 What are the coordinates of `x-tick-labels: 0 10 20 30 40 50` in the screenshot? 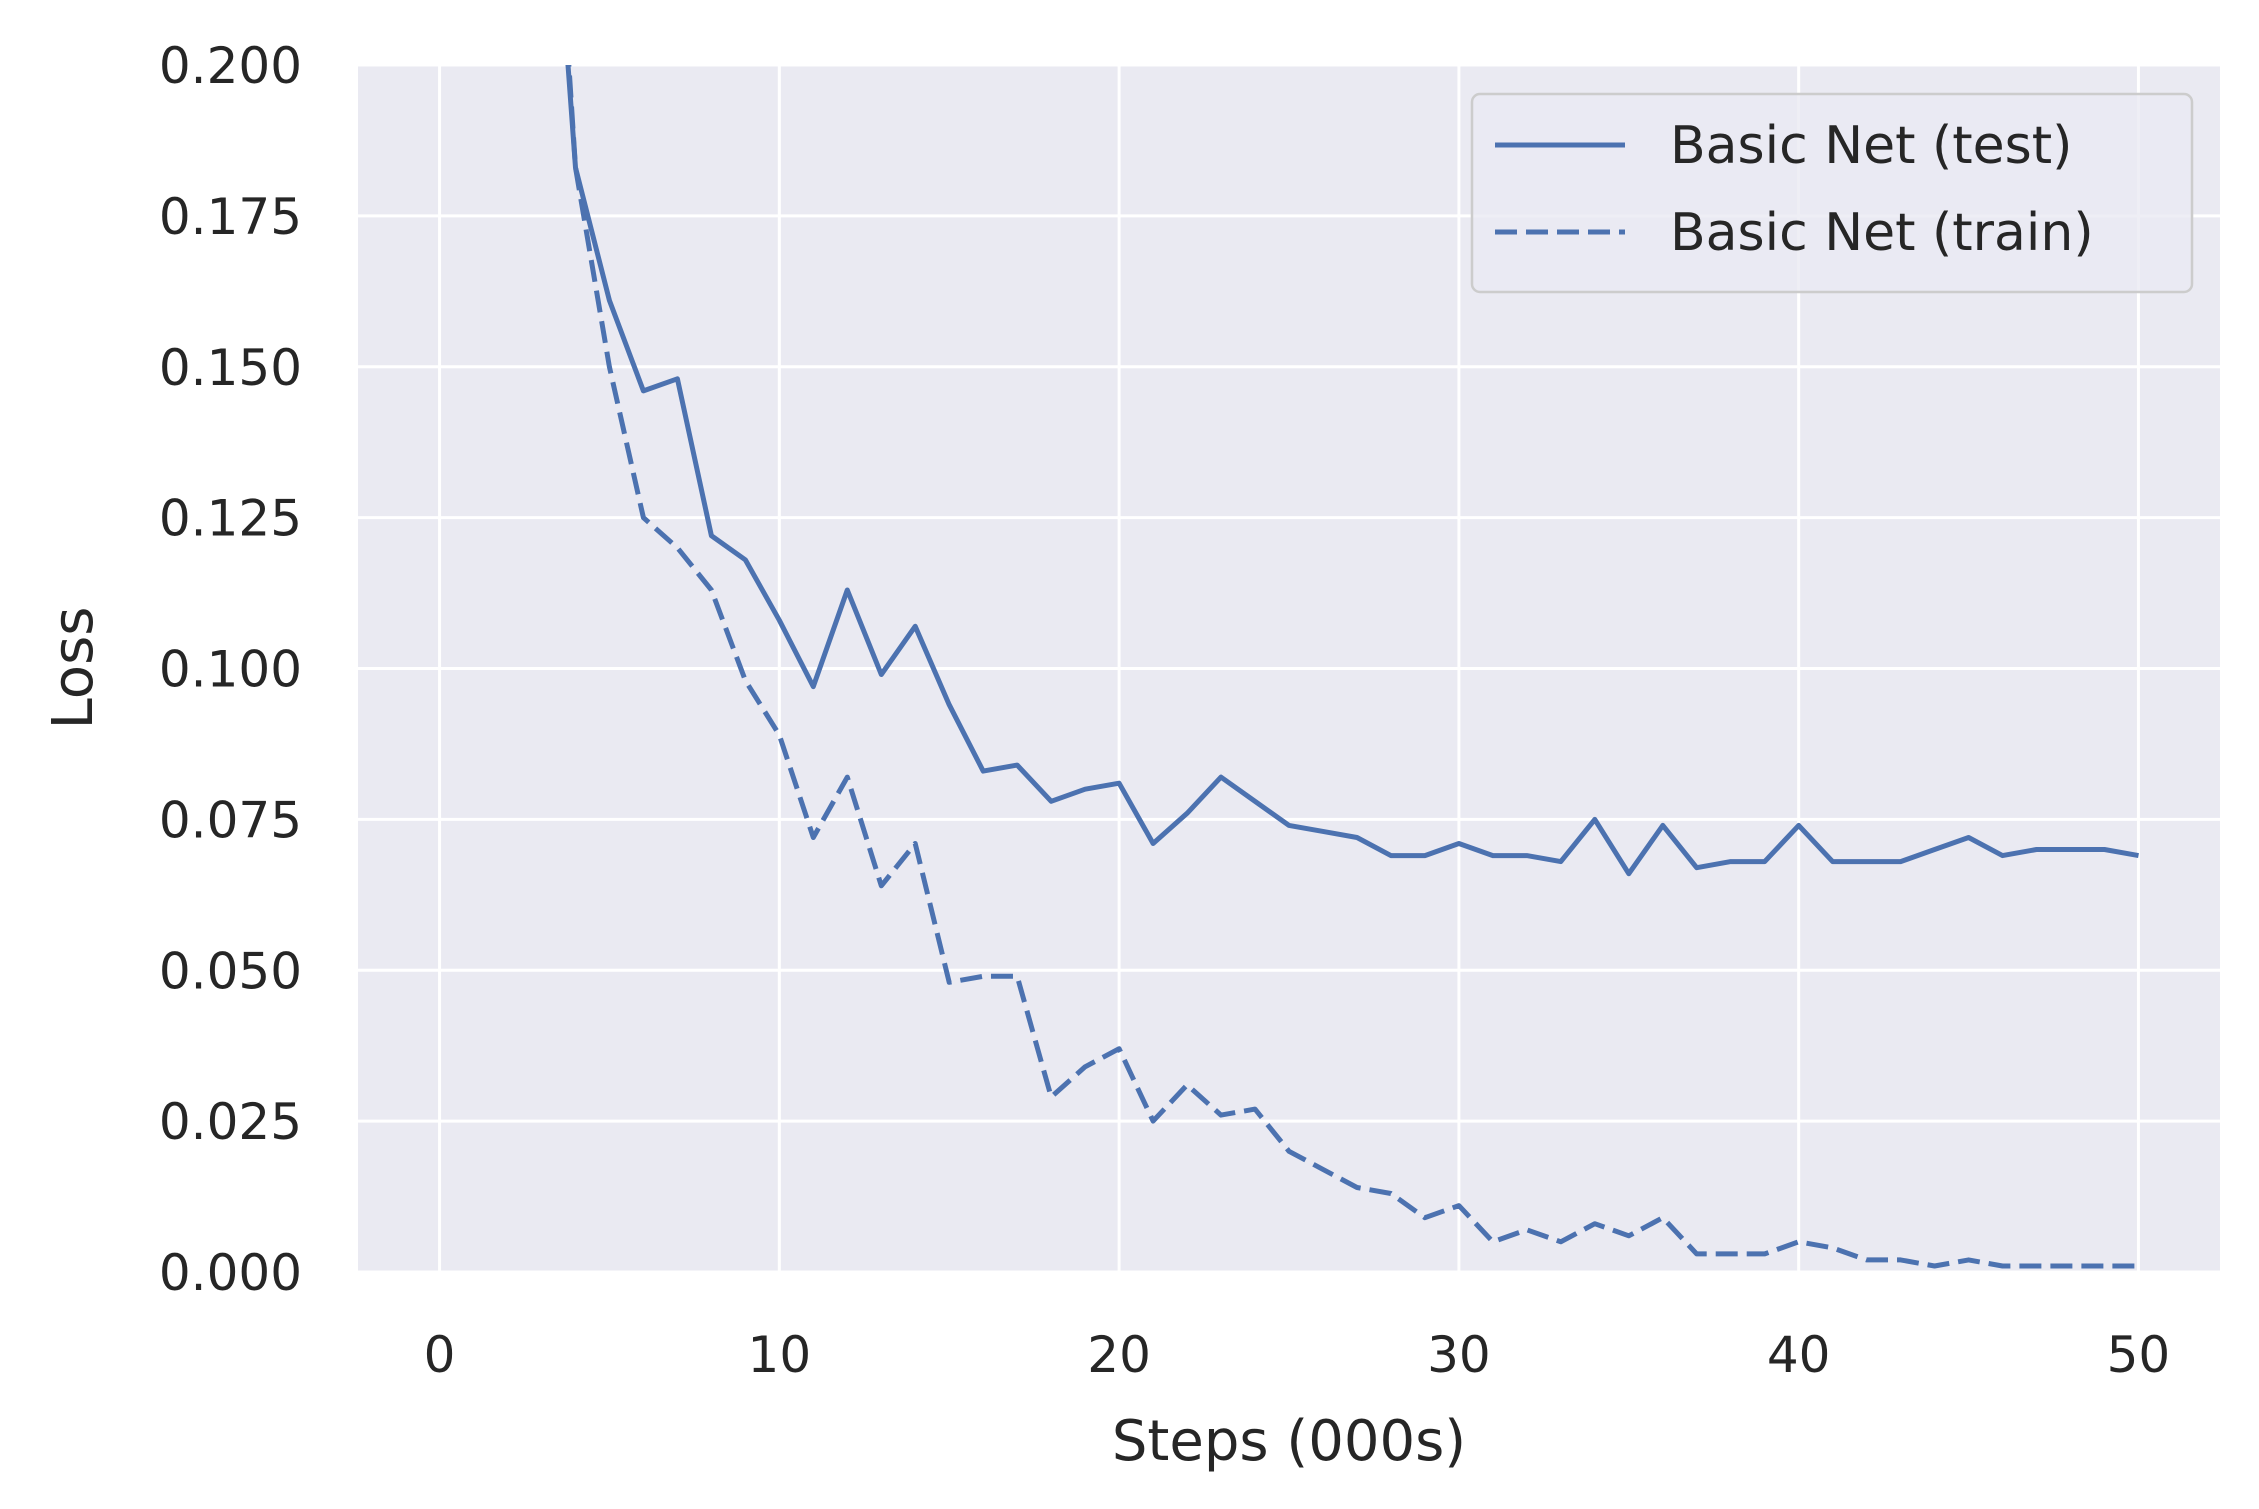 It's located at (1297, 1355).